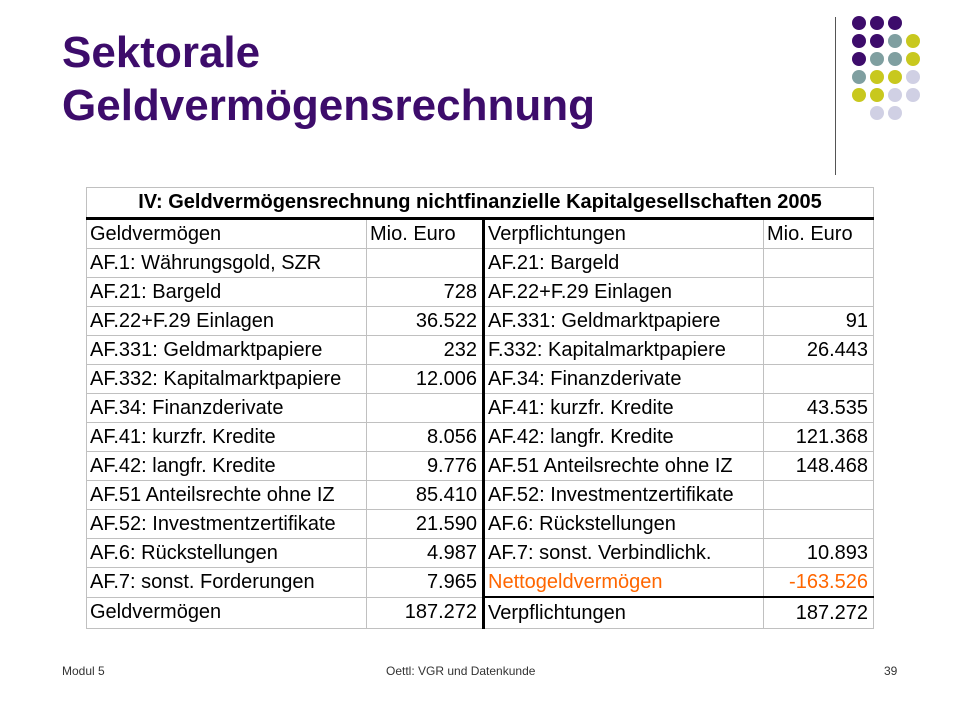  Describe the element at coordinates (226, 553) in the screenshot. I see `asset-label: AF.6: Rückstellungen` at that location.